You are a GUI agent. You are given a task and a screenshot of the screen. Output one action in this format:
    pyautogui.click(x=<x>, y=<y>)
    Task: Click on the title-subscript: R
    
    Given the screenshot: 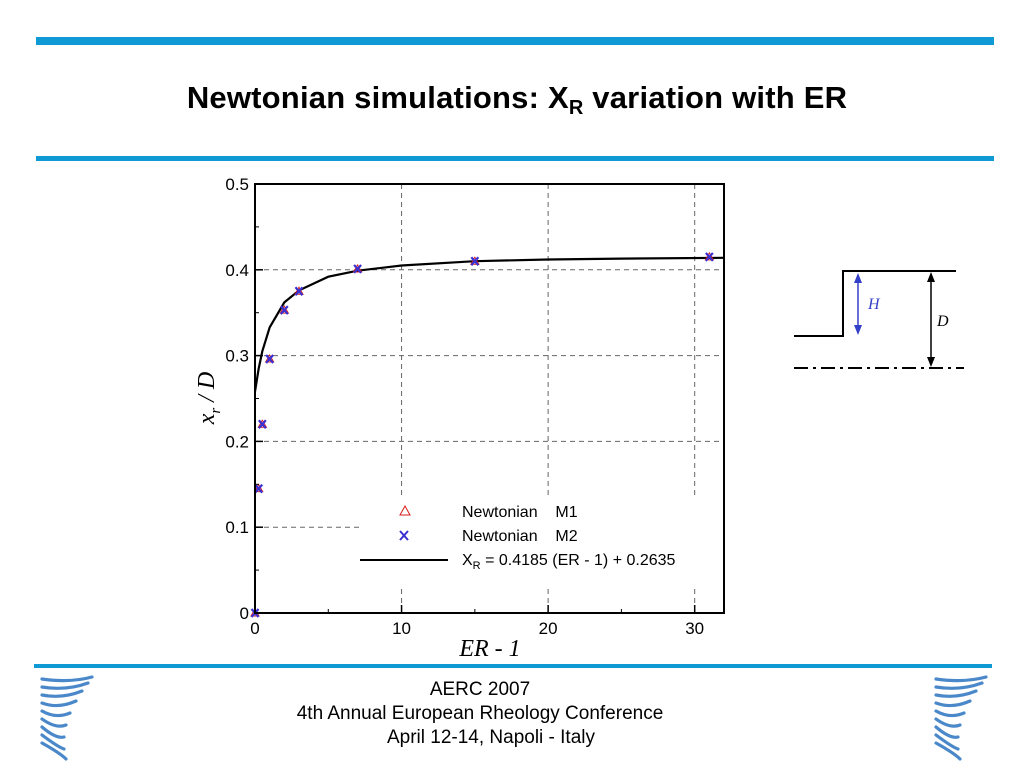 What is the action you would take?
    pyautogui.click(x=576, y=108)
    